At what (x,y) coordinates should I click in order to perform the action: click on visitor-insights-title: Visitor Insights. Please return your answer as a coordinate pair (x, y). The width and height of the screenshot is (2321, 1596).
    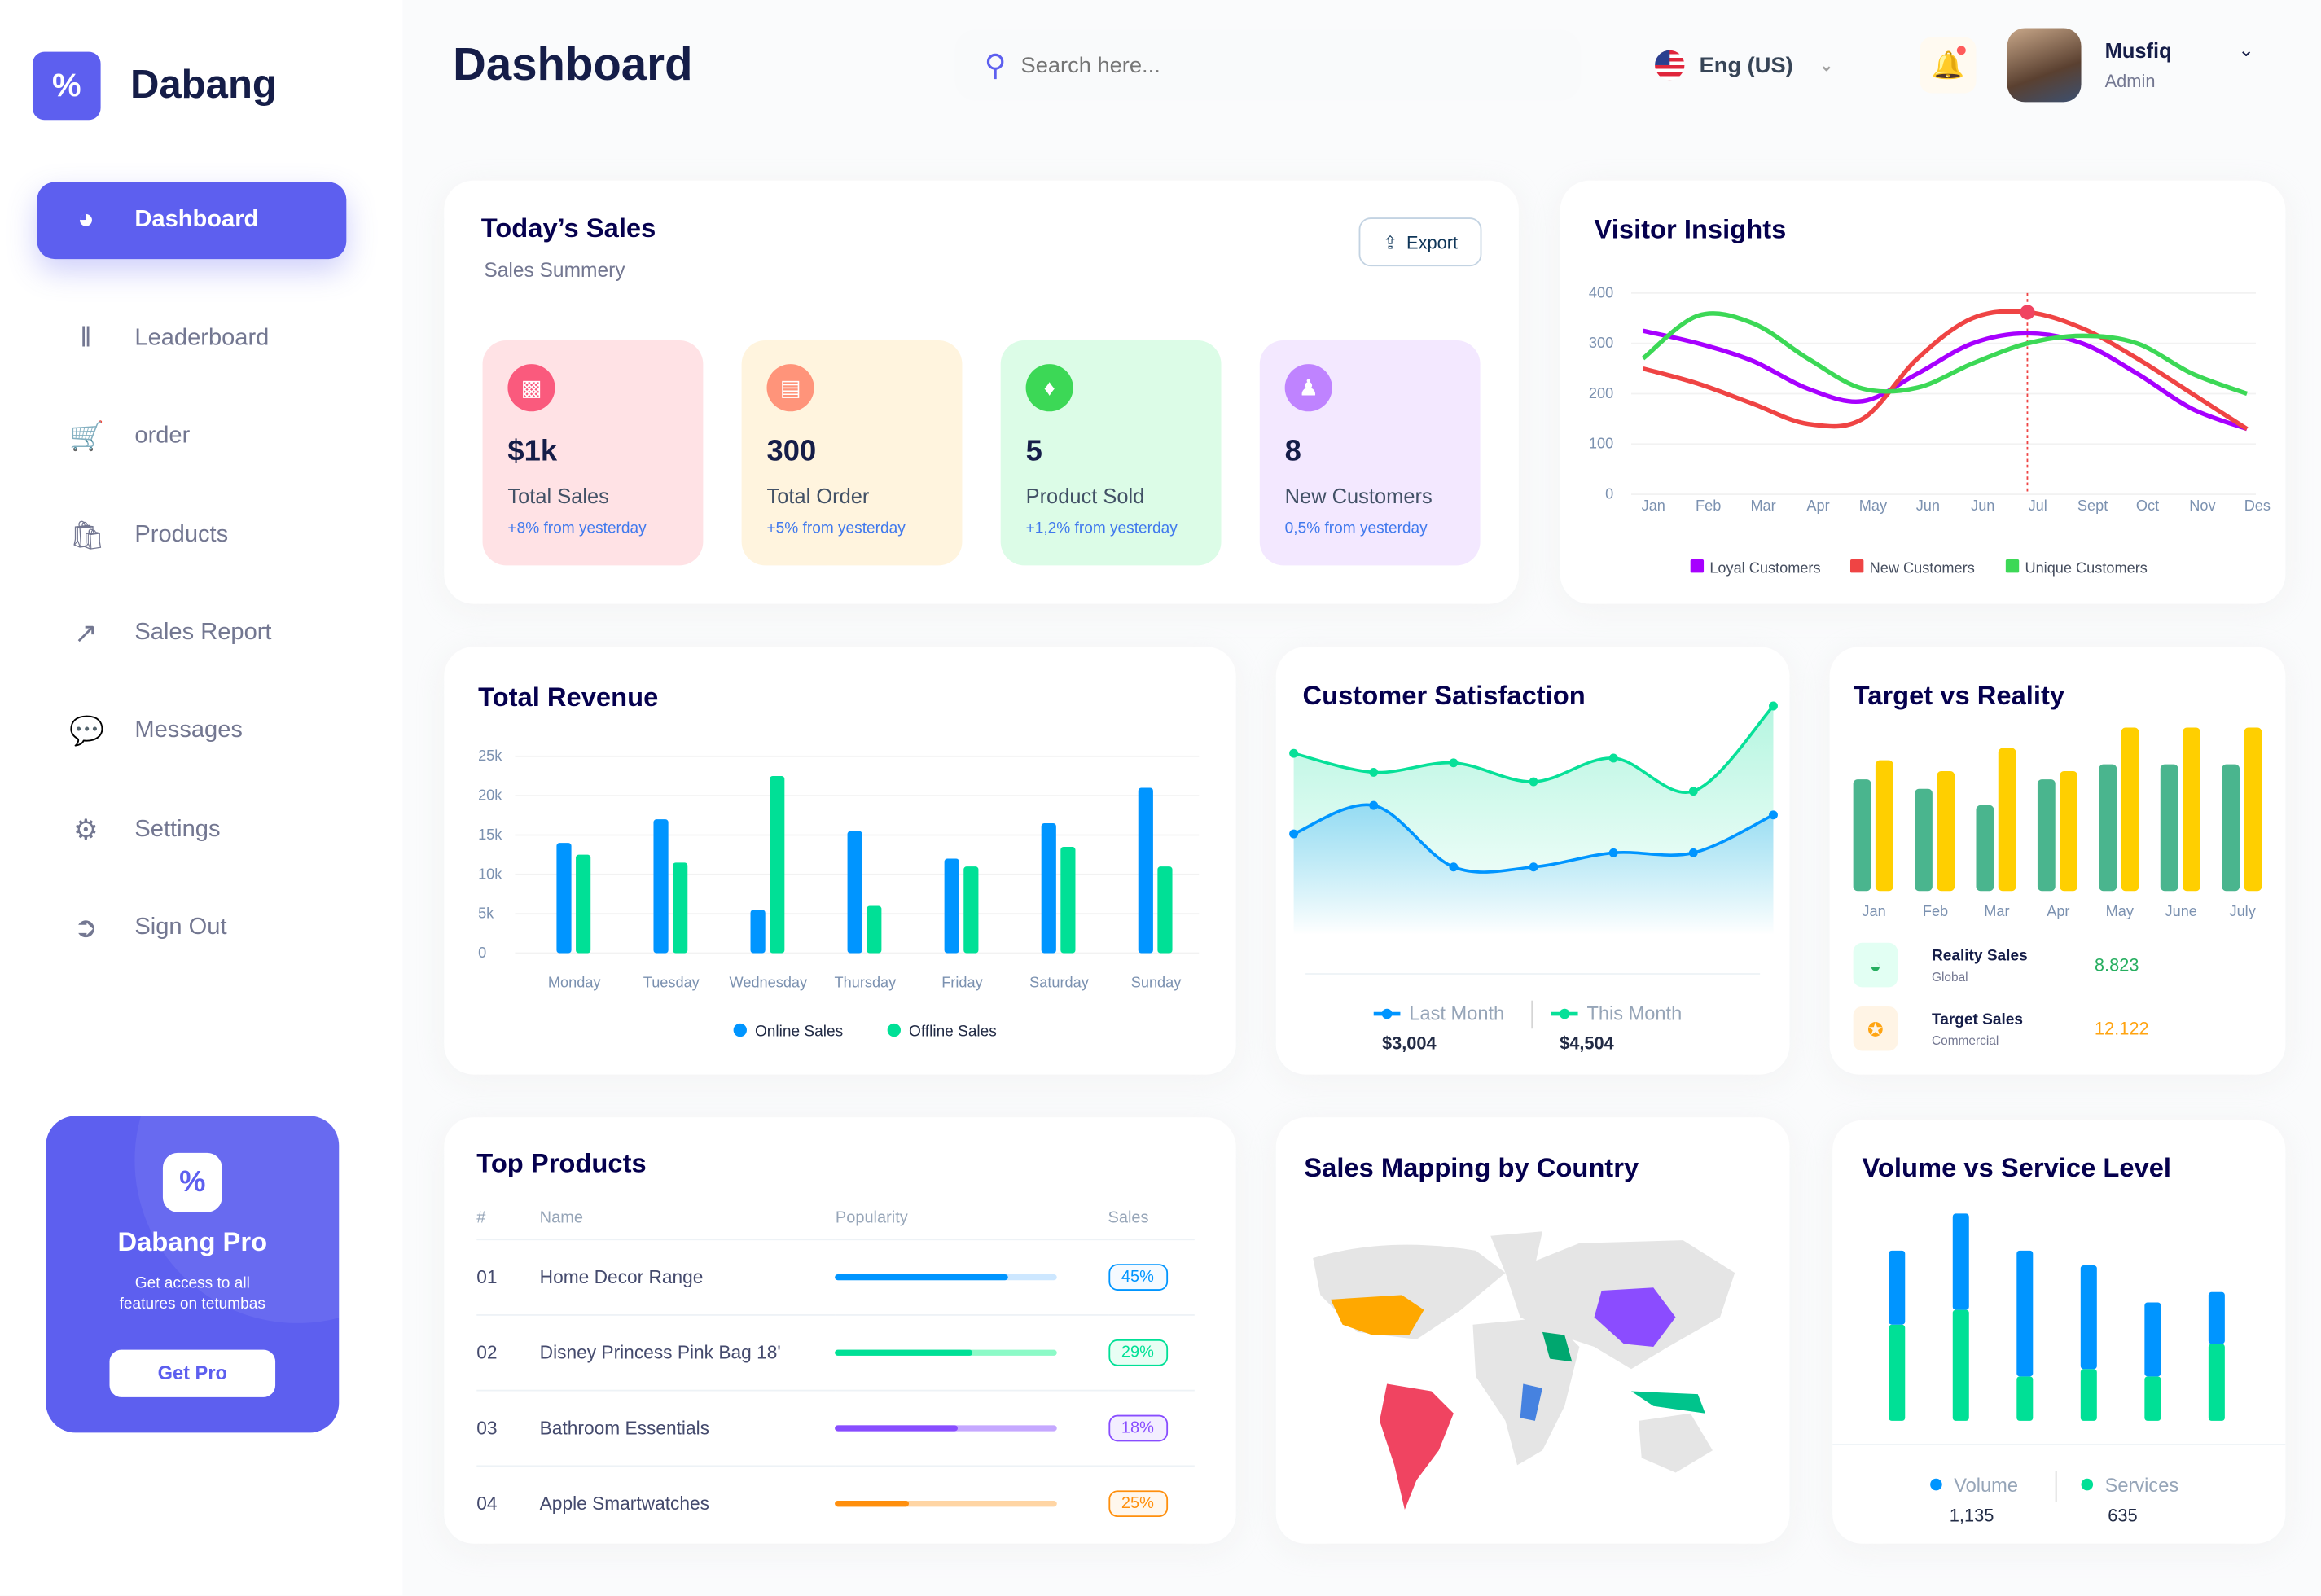
    Looking at the image, I should click on (1690, 229).